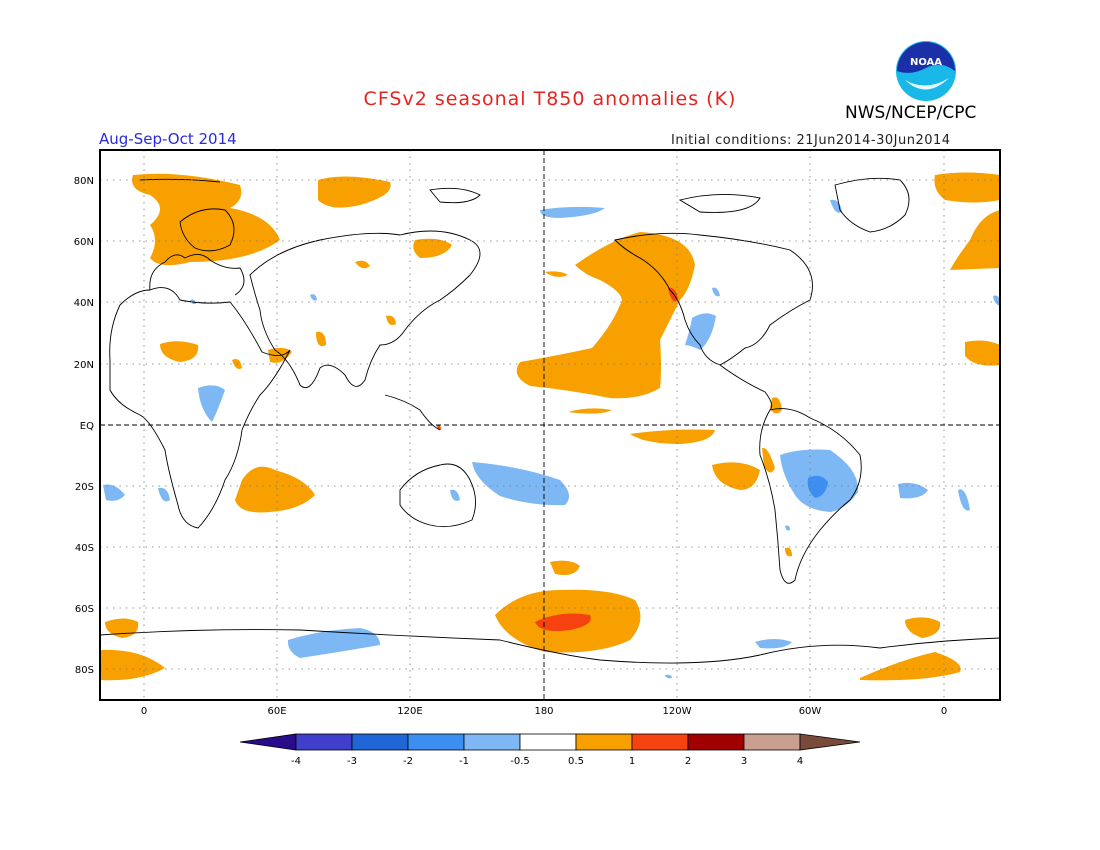 The image size is (1100, 850). Describe the element at coordinates (632, 761) in the screenshot. I see `colorbar-label: 1` at that location.